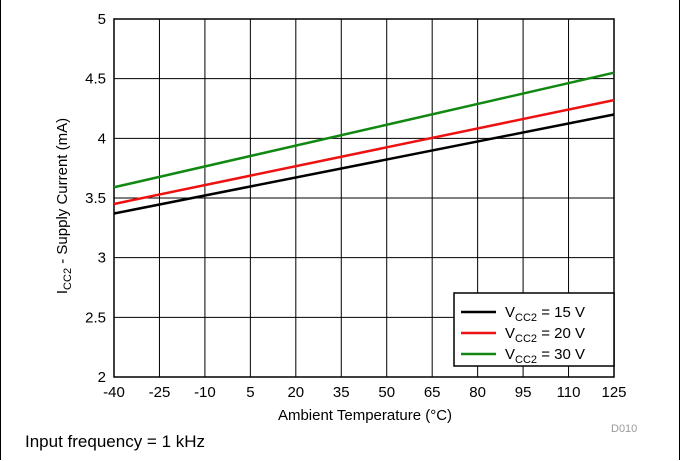 The width and height of the screenshot is (681, 461). I want to click on x-tick-label: 95, so click(523, 392).